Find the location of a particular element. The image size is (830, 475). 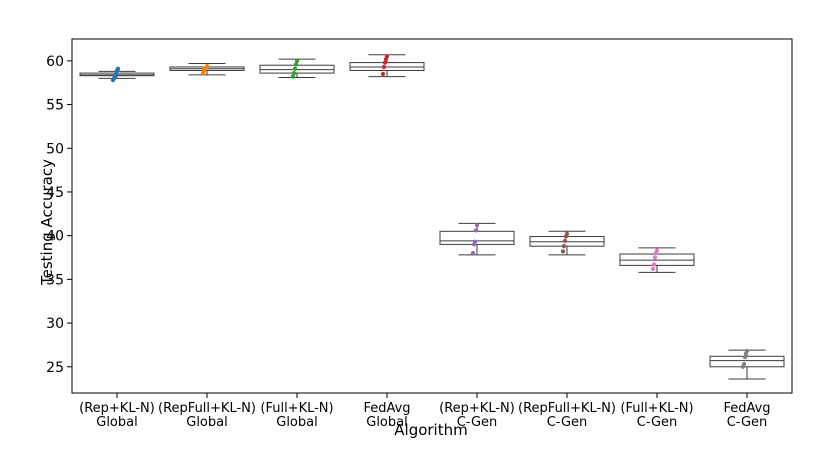

y-tick-label: 40 is located at coordinates (55, 237).